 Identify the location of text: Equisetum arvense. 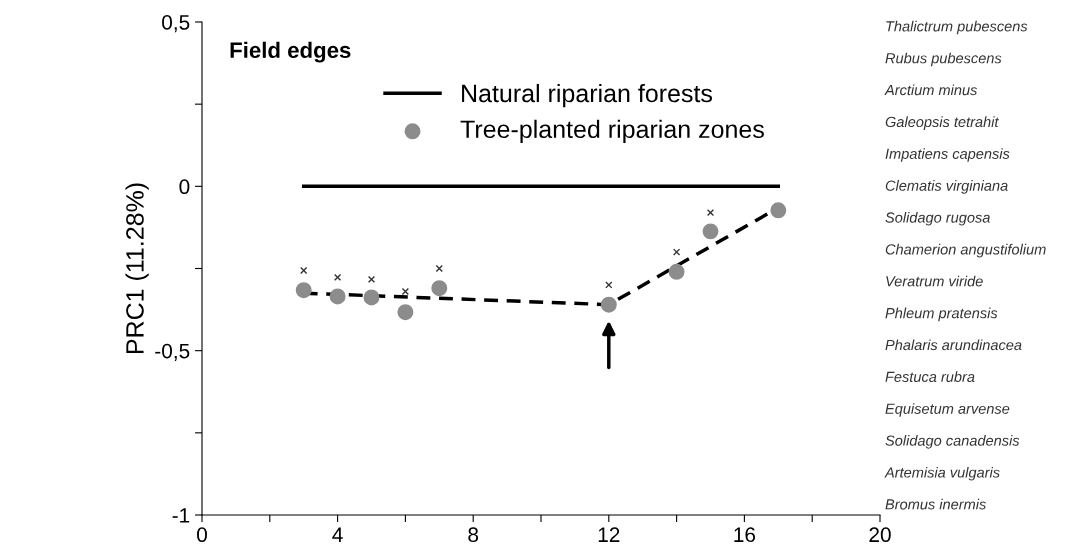
(947, 410).